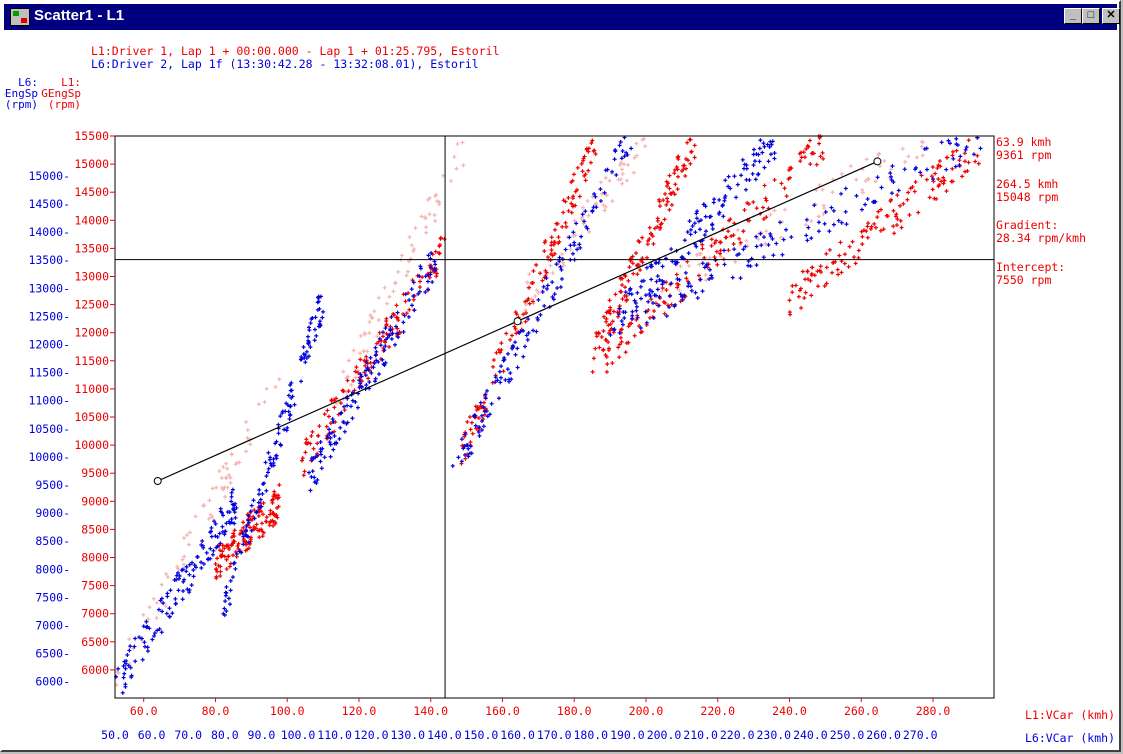  What do you see at coordinates (1073, 16) in the screenshot?
I see `minimize-button: _` at bounding box center [1073, 16].